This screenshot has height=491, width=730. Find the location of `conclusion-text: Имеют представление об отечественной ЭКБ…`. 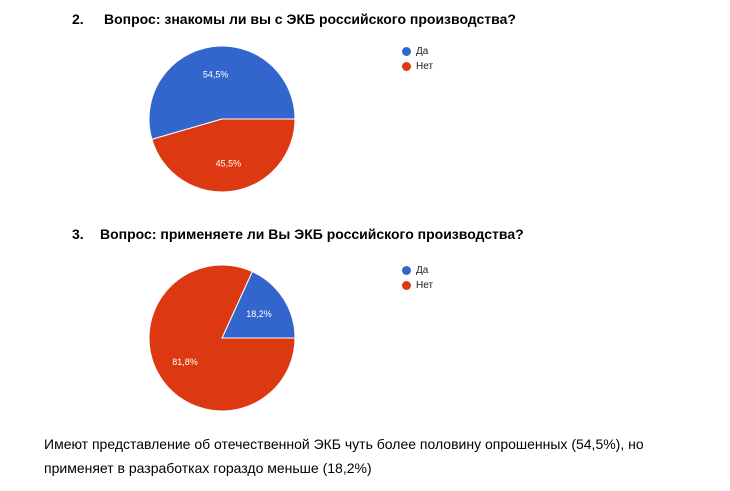

conclusion-text: Имеют представление об отечественной ЭКБ… is located at coordinates (379, 456).